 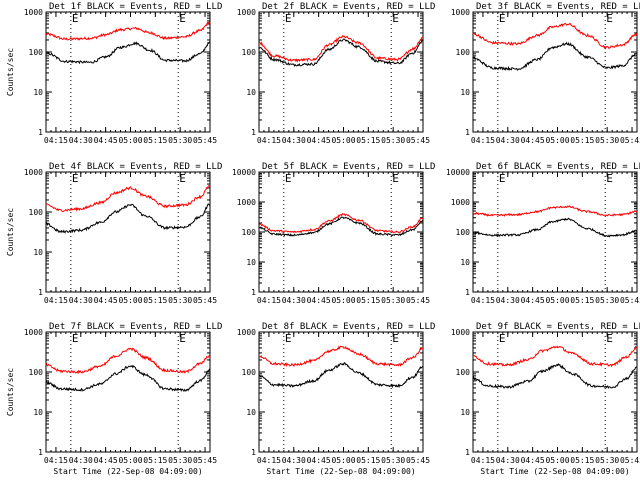 What do you see at coordinates (348, 167) in the screenshot?
I see `chart-title: Det 5f BLACK = Events, RED = LLD` at bounding box center [348, 167].